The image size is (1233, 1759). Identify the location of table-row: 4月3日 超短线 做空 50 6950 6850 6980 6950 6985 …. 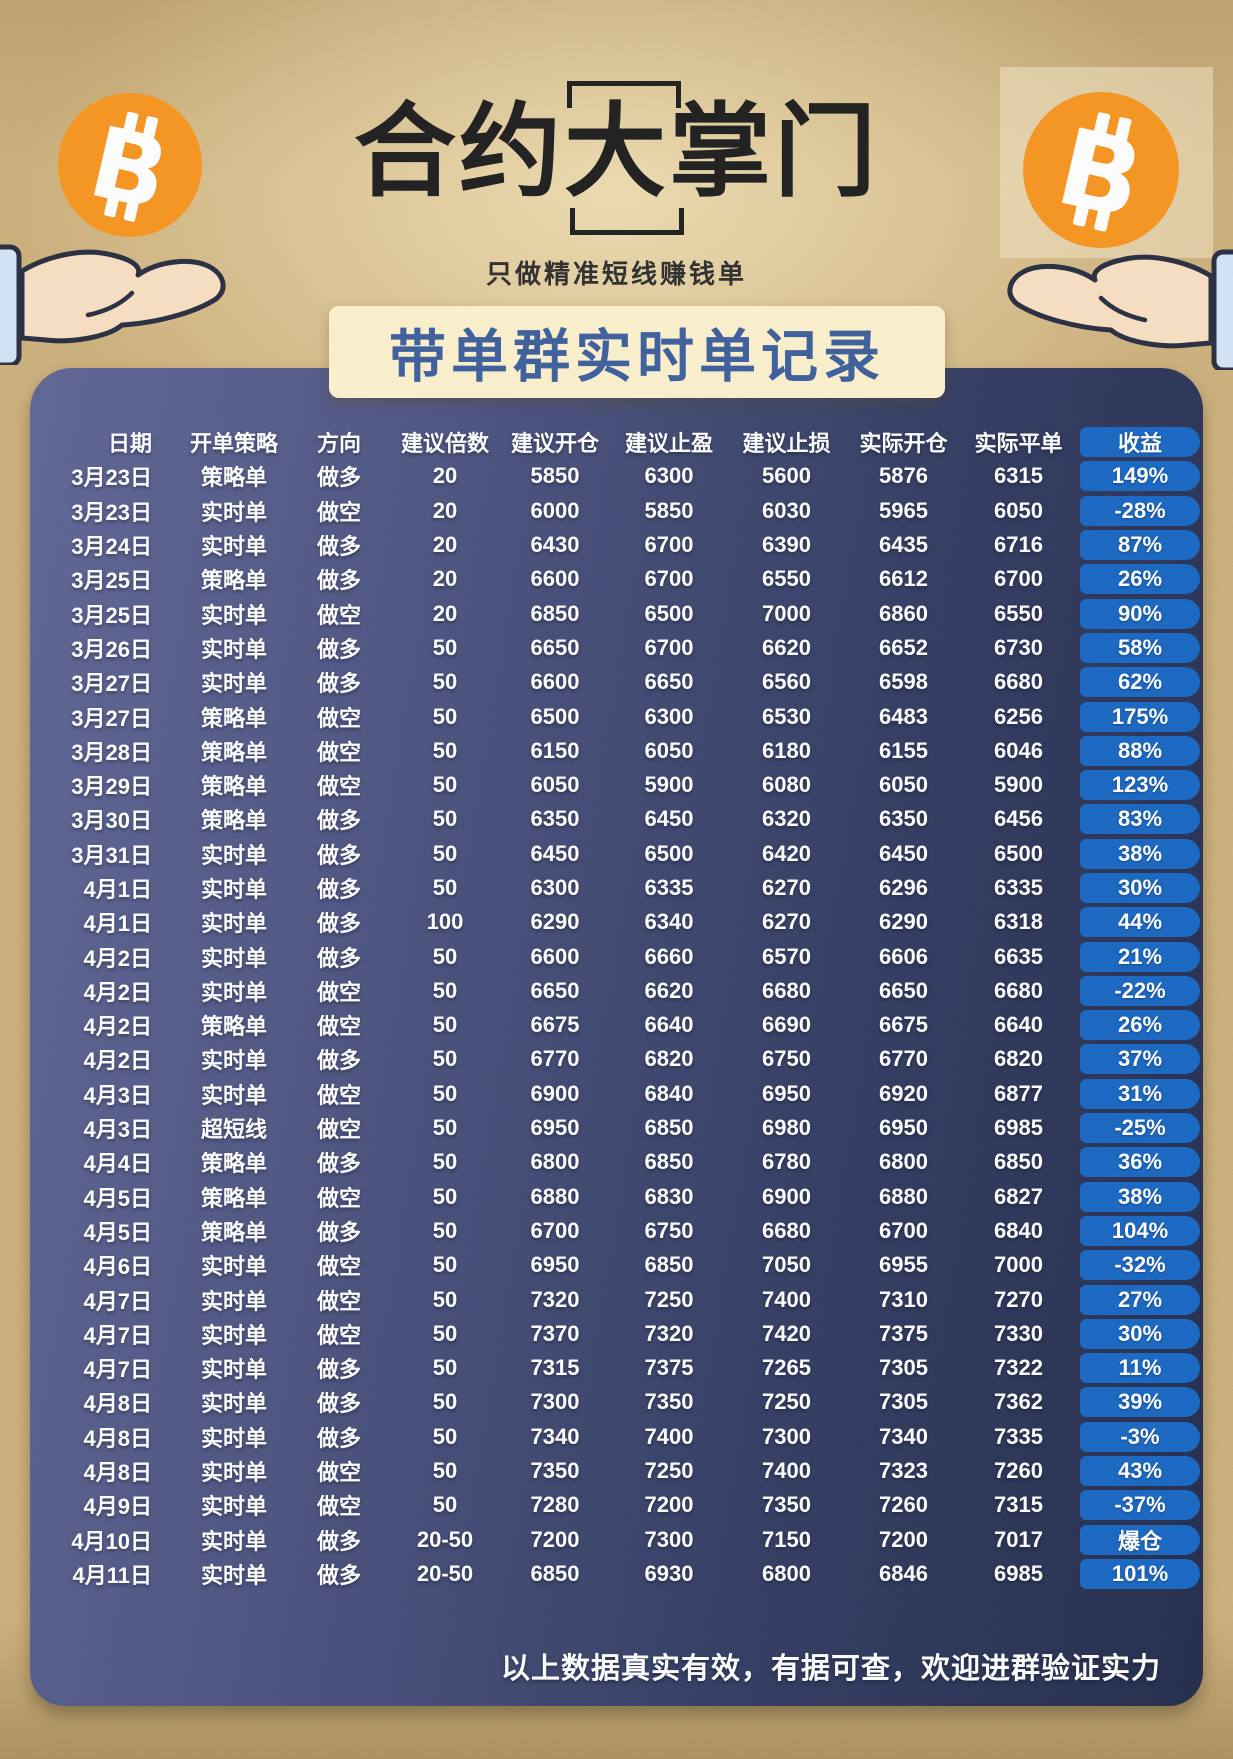
(616, 1128).